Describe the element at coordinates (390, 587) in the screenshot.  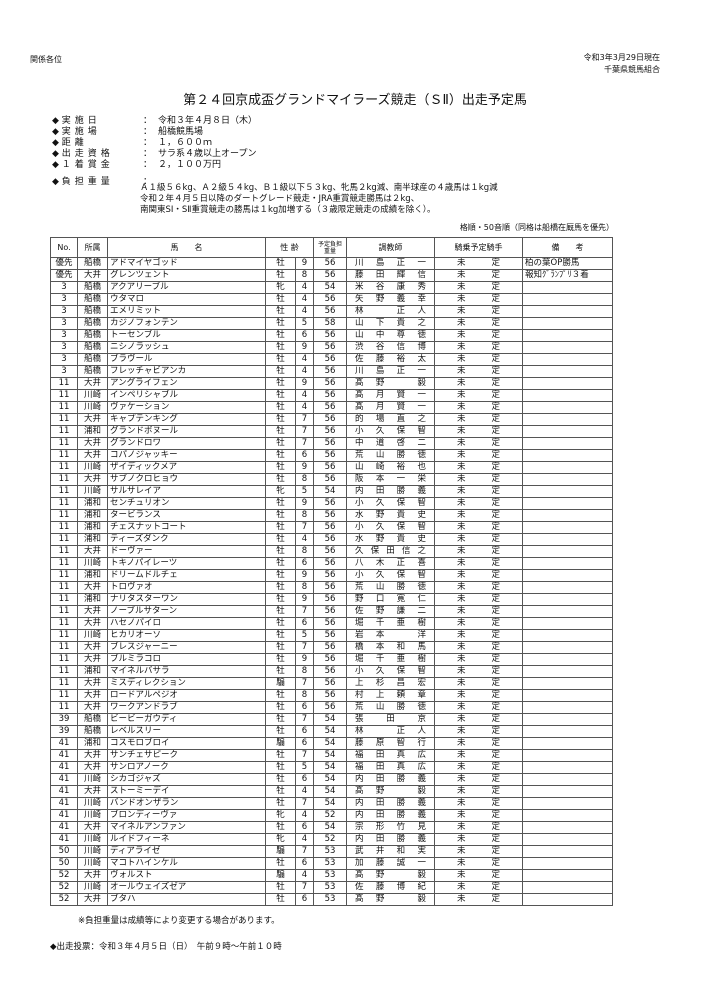
I see `cell-trainer: 荒山勝徳` at that location.